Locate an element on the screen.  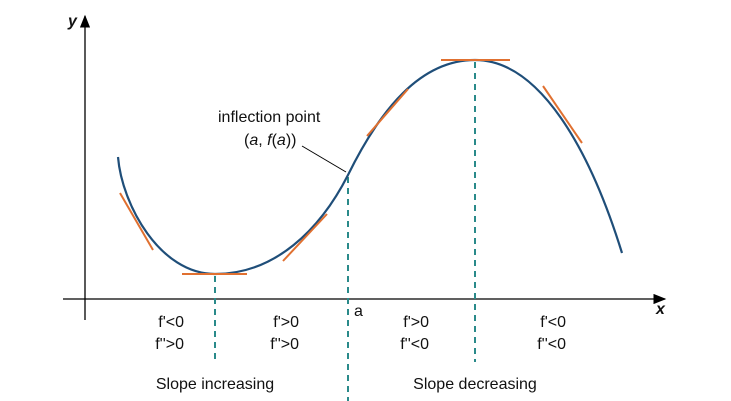
a-tick-label: a is located at coordinates (358, 311).